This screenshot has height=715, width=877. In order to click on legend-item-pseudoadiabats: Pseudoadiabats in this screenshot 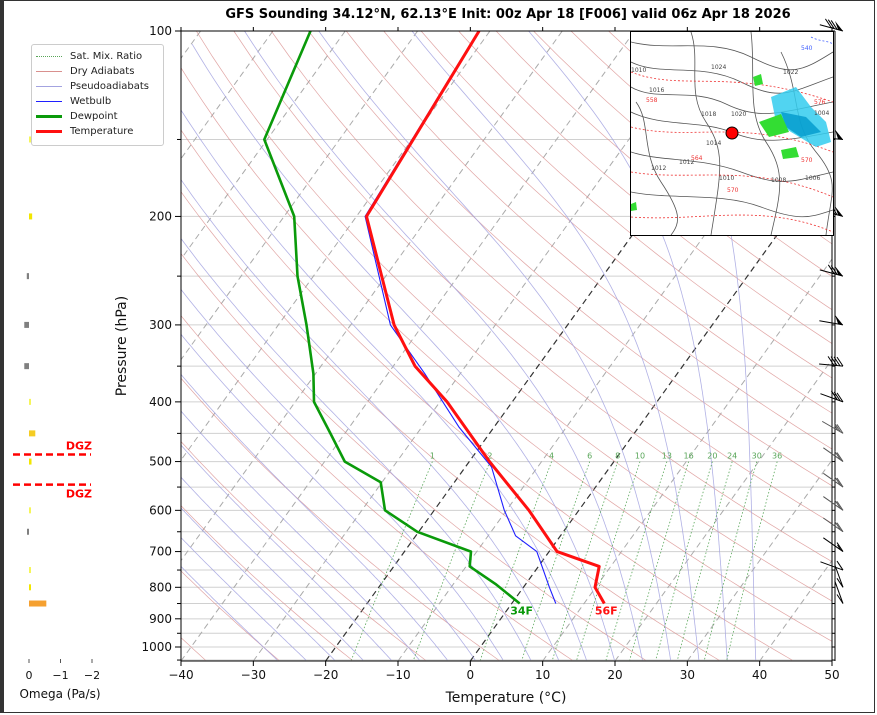, I will do `click(92, 86)`.